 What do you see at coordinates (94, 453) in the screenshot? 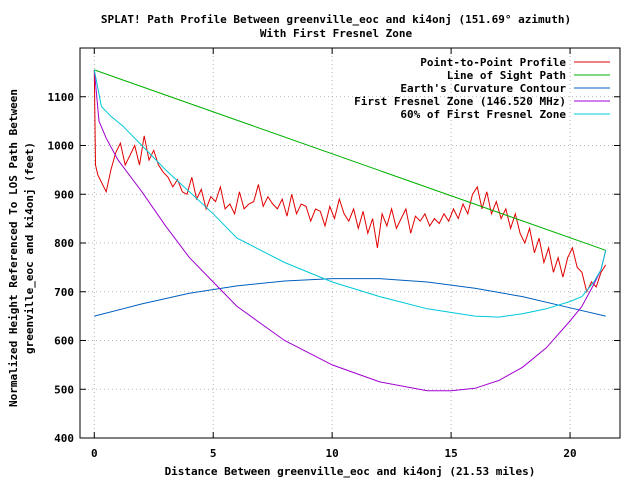
I see `x-tick-label: 0` at bounding box center [94, 453].